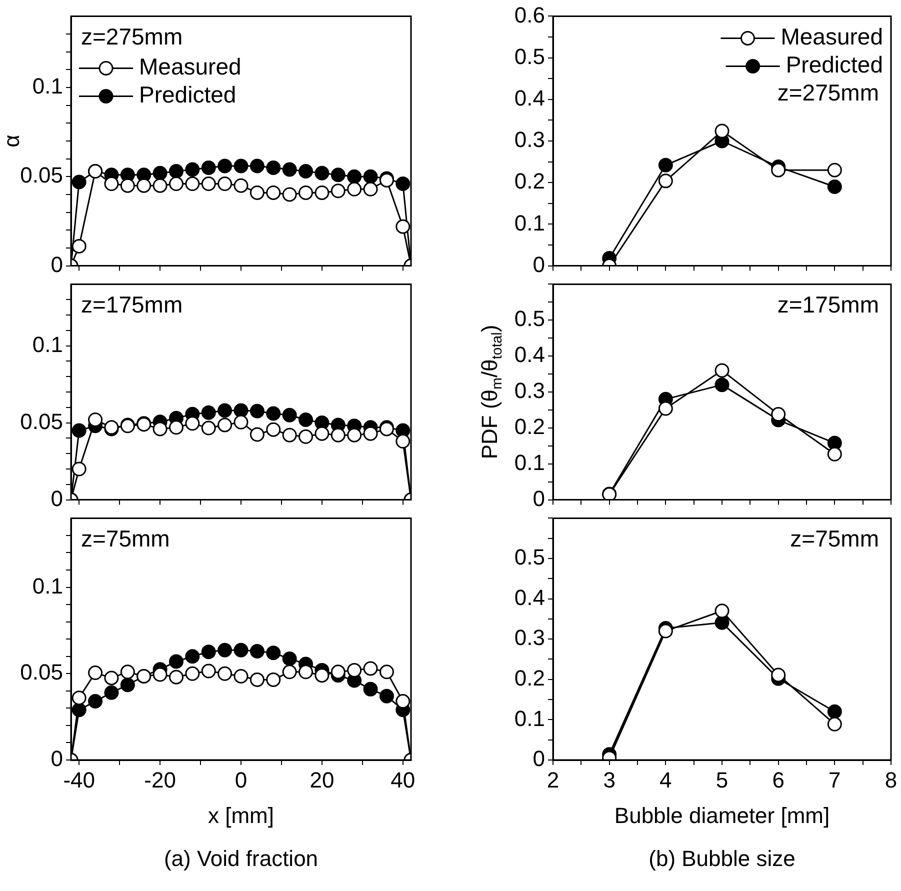 This screenshot has height=891, width=901. Describe the element at coordinates (553, 779) in the screenshot. I see `x-tick-label: 2` at that location.